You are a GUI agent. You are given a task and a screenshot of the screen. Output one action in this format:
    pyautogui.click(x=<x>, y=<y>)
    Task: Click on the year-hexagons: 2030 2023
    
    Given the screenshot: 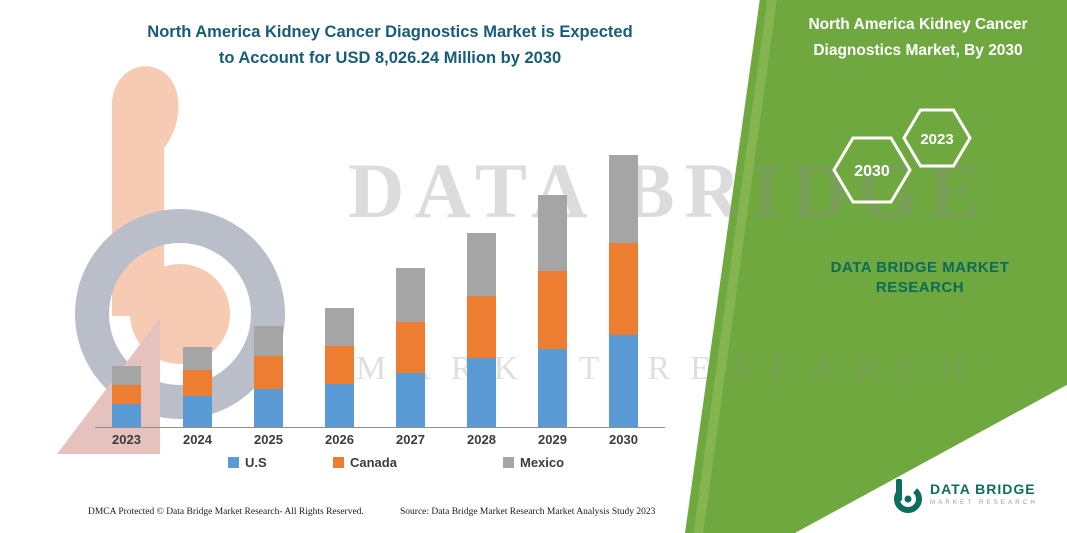 What is the action you would take?
    pyautogui.click(x=902, y=156)
    